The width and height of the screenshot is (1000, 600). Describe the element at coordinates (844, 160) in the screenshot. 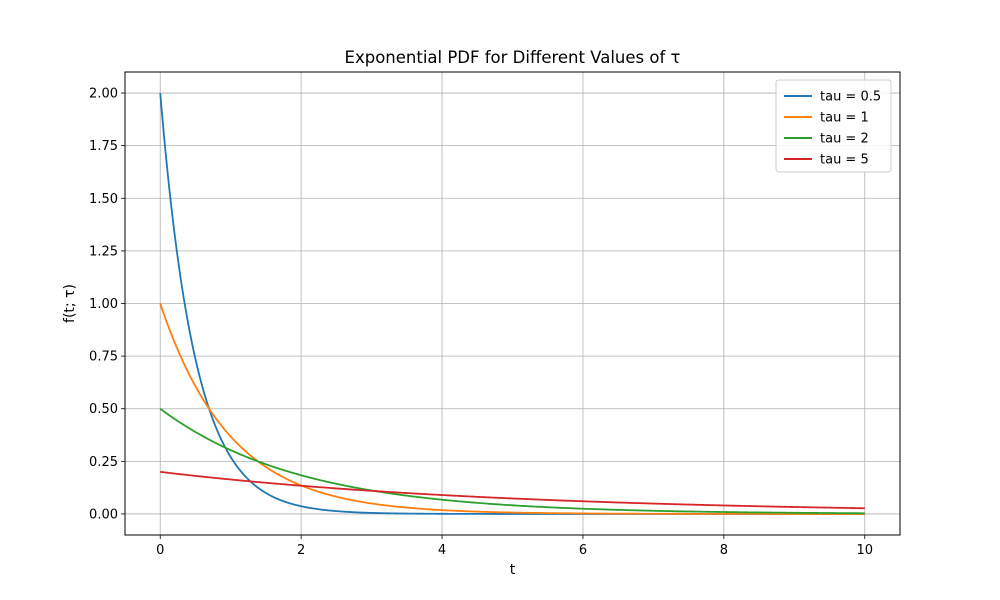

I see `legend-label: tau = 5` at that location.